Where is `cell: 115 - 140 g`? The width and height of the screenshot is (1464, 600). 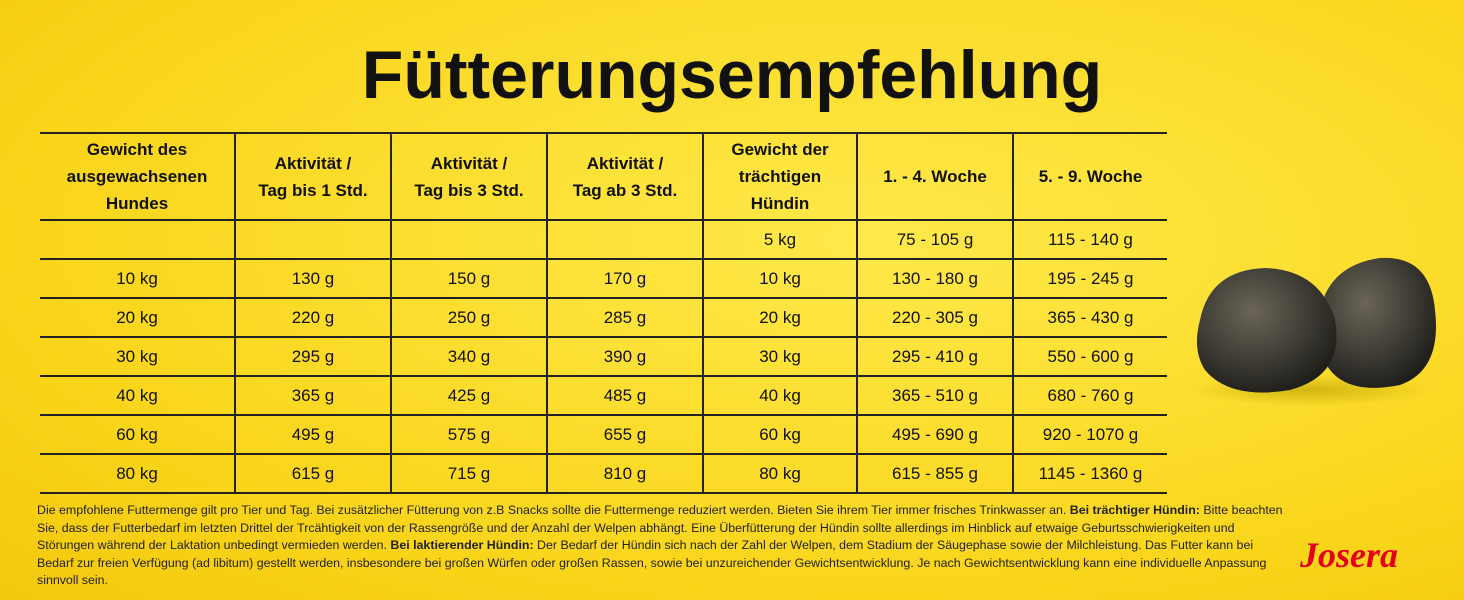
cell: 115 - 140 g is located at coordinates (1089, 240).